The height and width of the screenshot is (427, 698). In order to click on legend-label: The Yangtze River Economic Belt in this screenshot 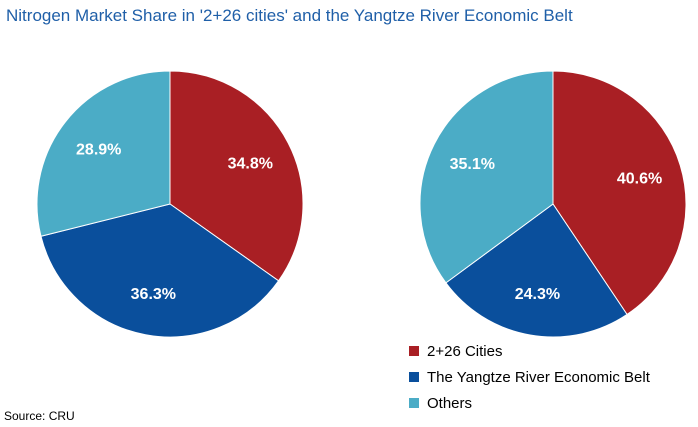, I will do `click(538, 377)`.